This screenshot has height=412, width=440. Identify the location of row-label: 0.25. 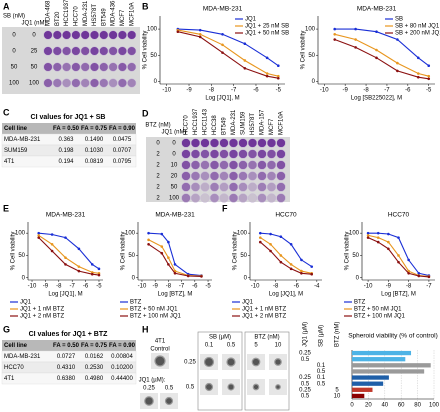
(305, 390).